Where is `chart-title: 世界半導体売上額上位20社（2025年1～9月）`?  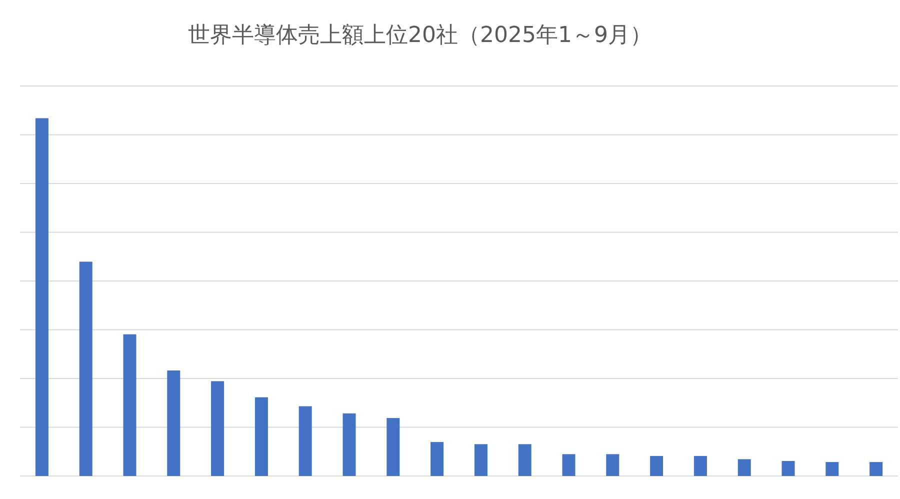
chart-title: 世界半導体売上額上位20社（2025年1～9月） is located at coordinates (420, 35).